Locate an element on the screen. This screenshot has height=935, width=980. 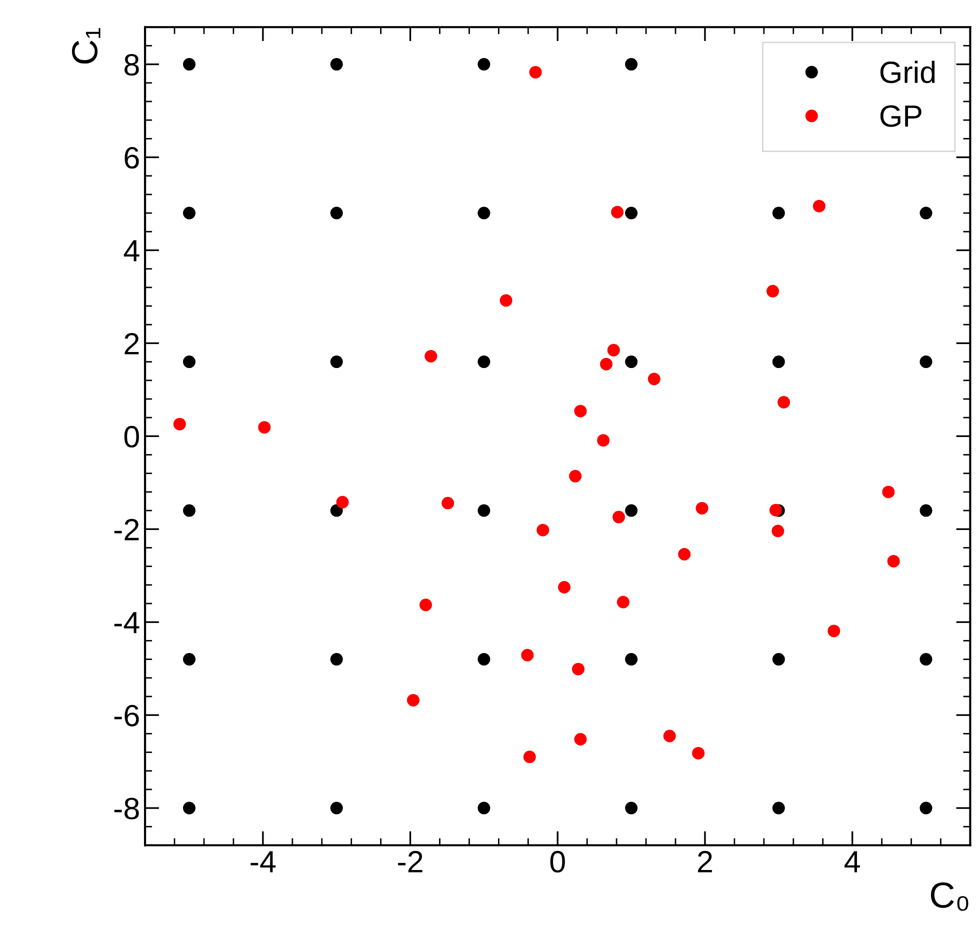
legend-label: GP is located at coordinates (901, 116).